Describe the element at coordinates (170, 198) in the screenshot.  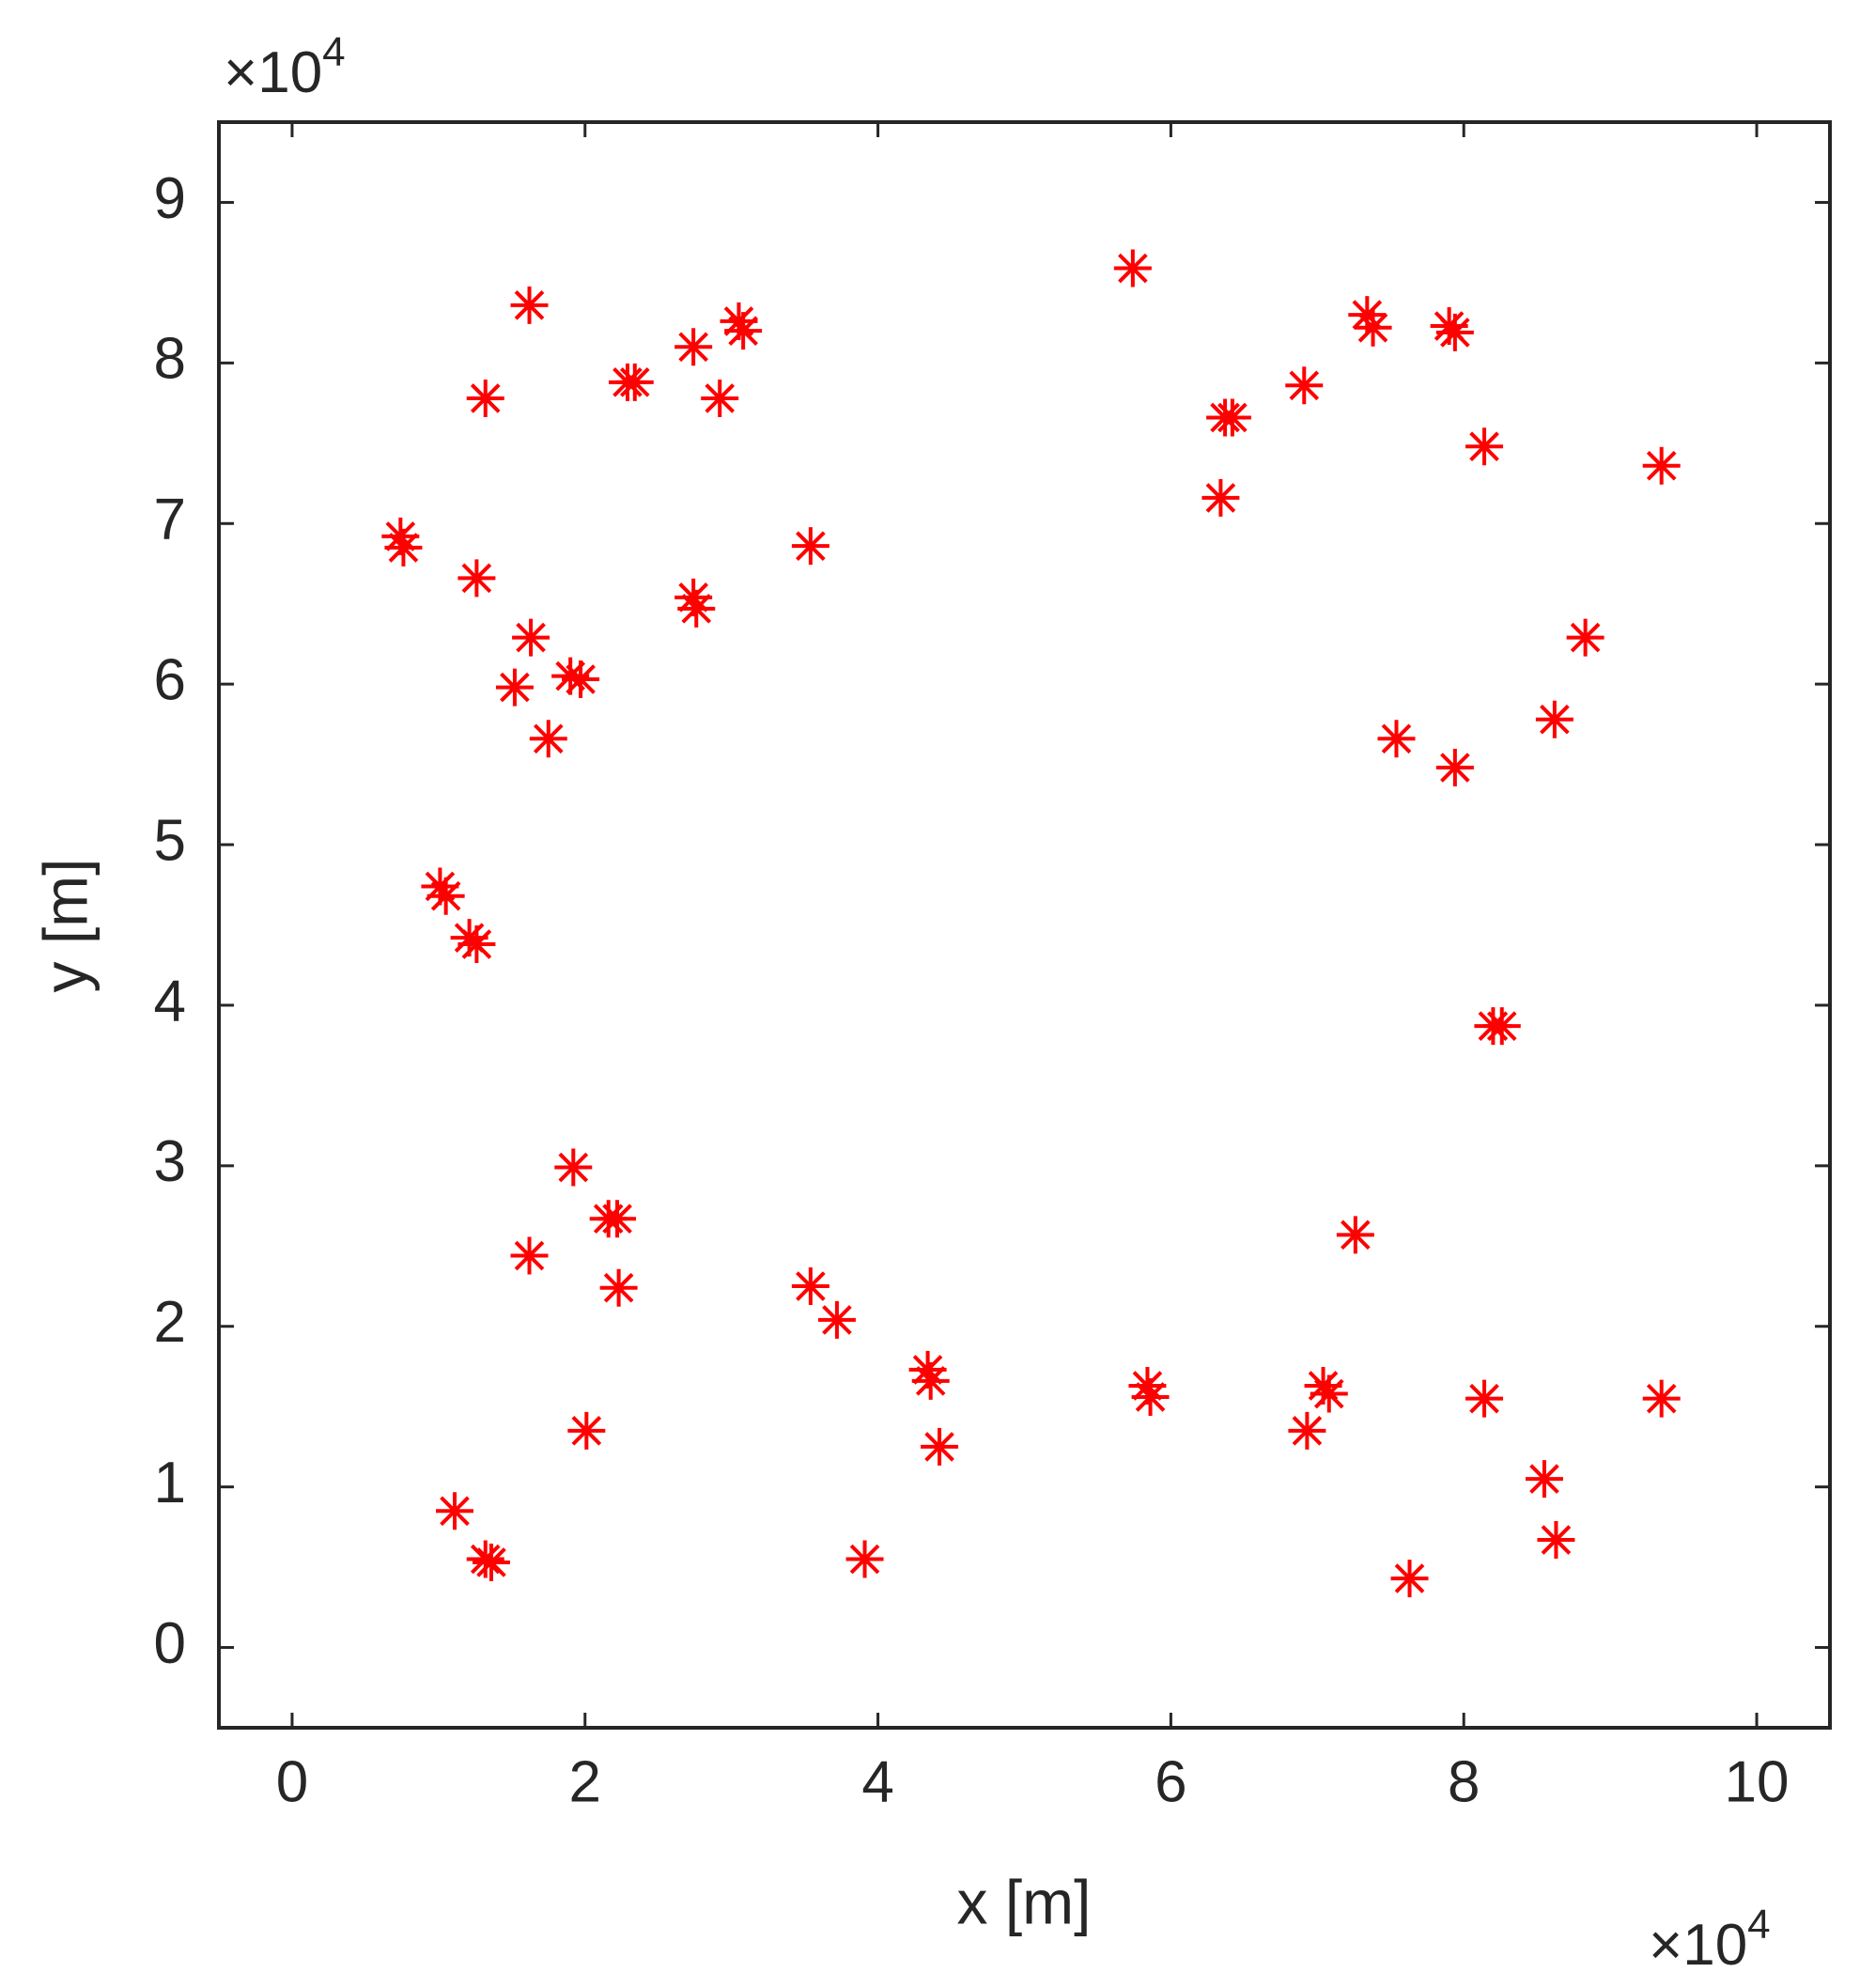
I see `y-tick-label: 9` at that location.